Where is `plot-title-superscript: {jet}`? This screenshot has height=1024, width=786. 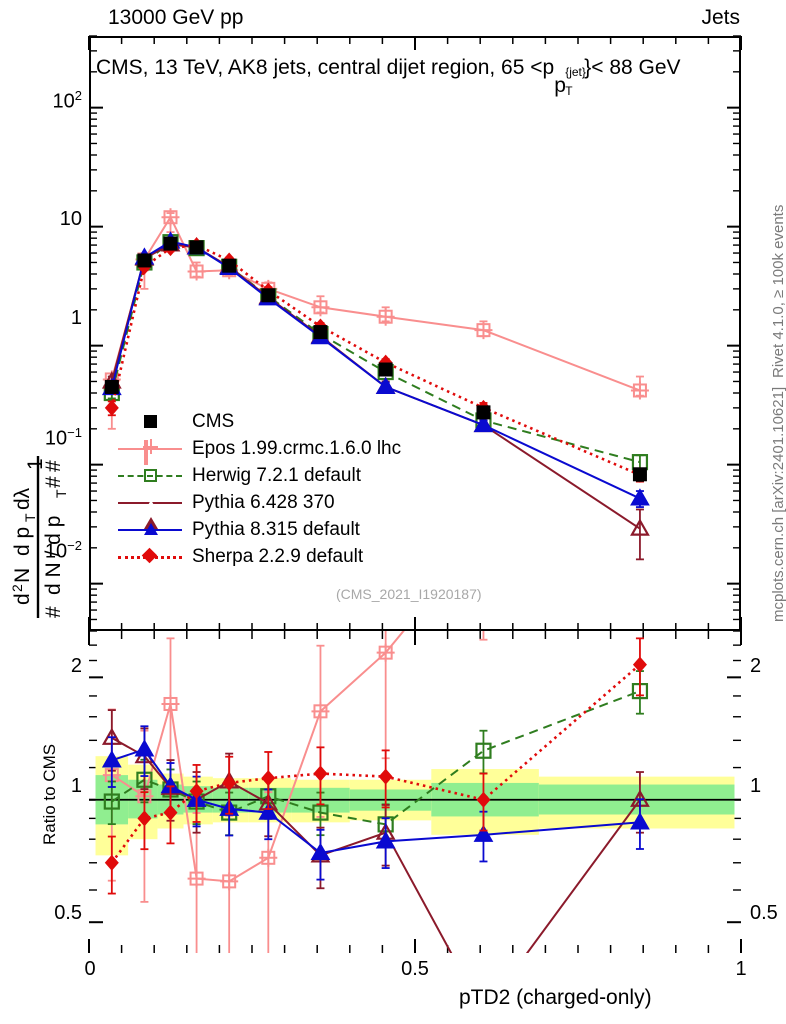
plot-title-superscript: {jet} is located at coordinates (575, 72).